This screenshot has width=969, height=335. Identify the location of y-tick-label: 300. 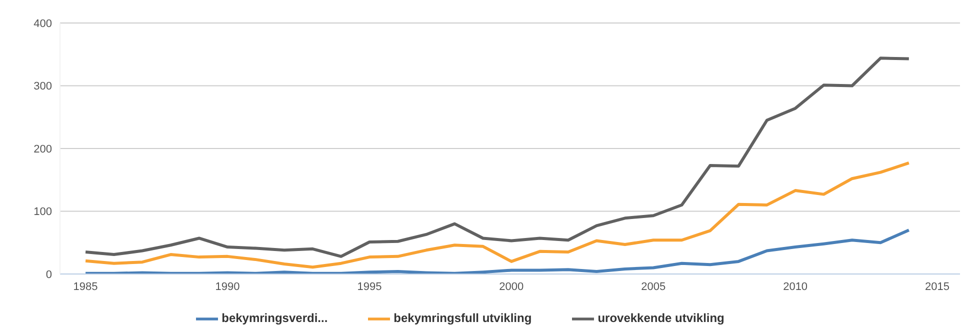
(43, 86).